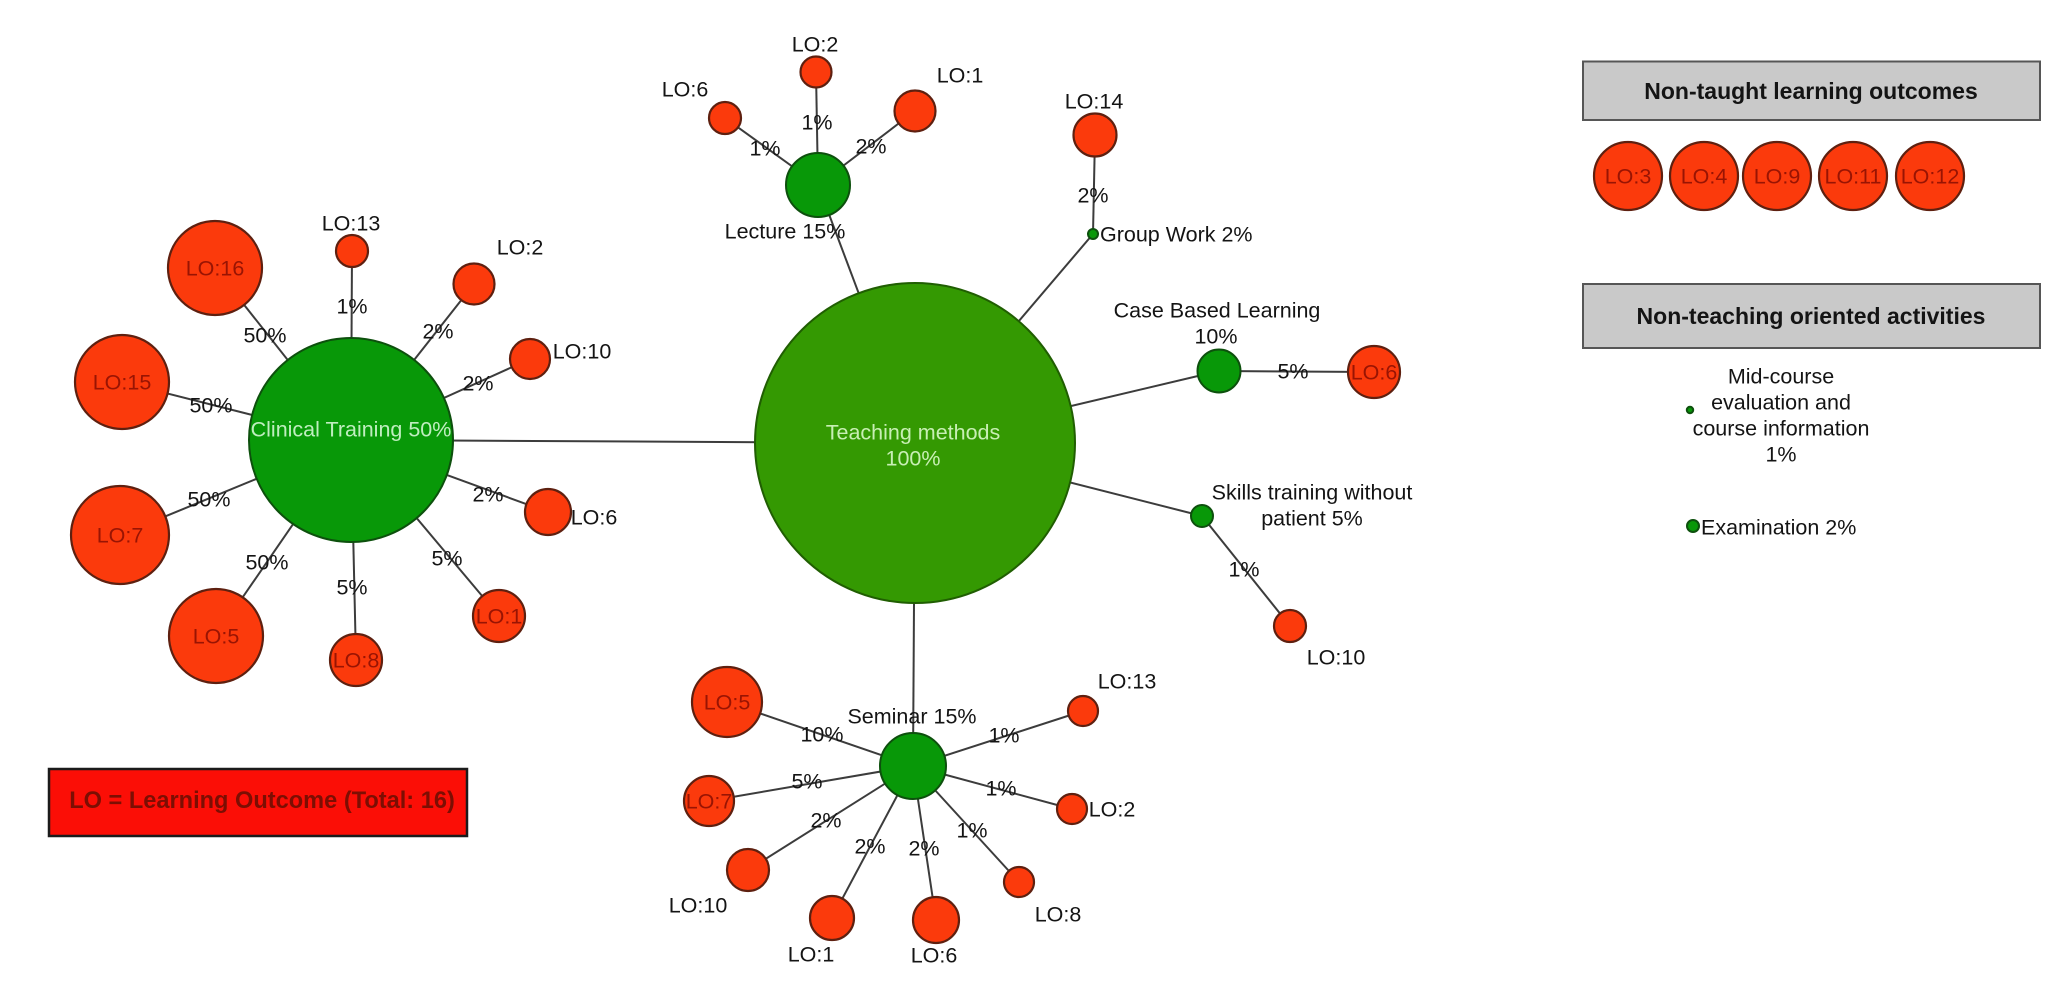 The height and width of the screenshot is (1001, 2059). What do you see at coordinates (1811, 316) in the screenshot?
I see `svg-text:Non-teaching oriented activiti: Non-teaching oriented activities` at bounding box center [1811, 316].